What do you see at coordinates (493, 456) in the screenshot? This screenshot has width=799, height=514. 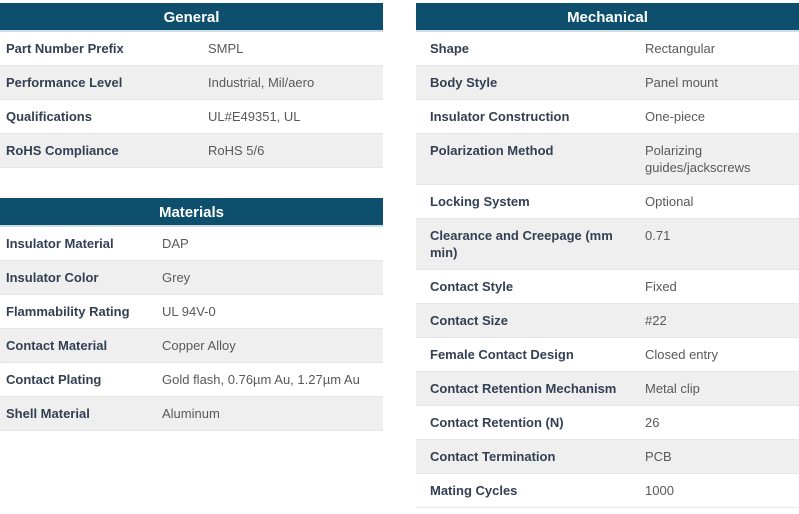 I see `spec-label: Contact Termination` at bounding box center [493, 456].